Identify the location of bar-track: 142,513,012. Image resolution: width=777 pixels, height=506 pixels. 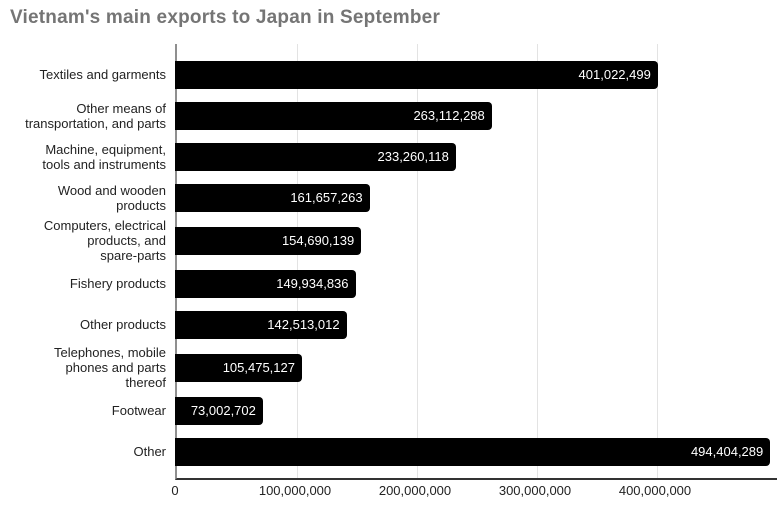
(476, 324).